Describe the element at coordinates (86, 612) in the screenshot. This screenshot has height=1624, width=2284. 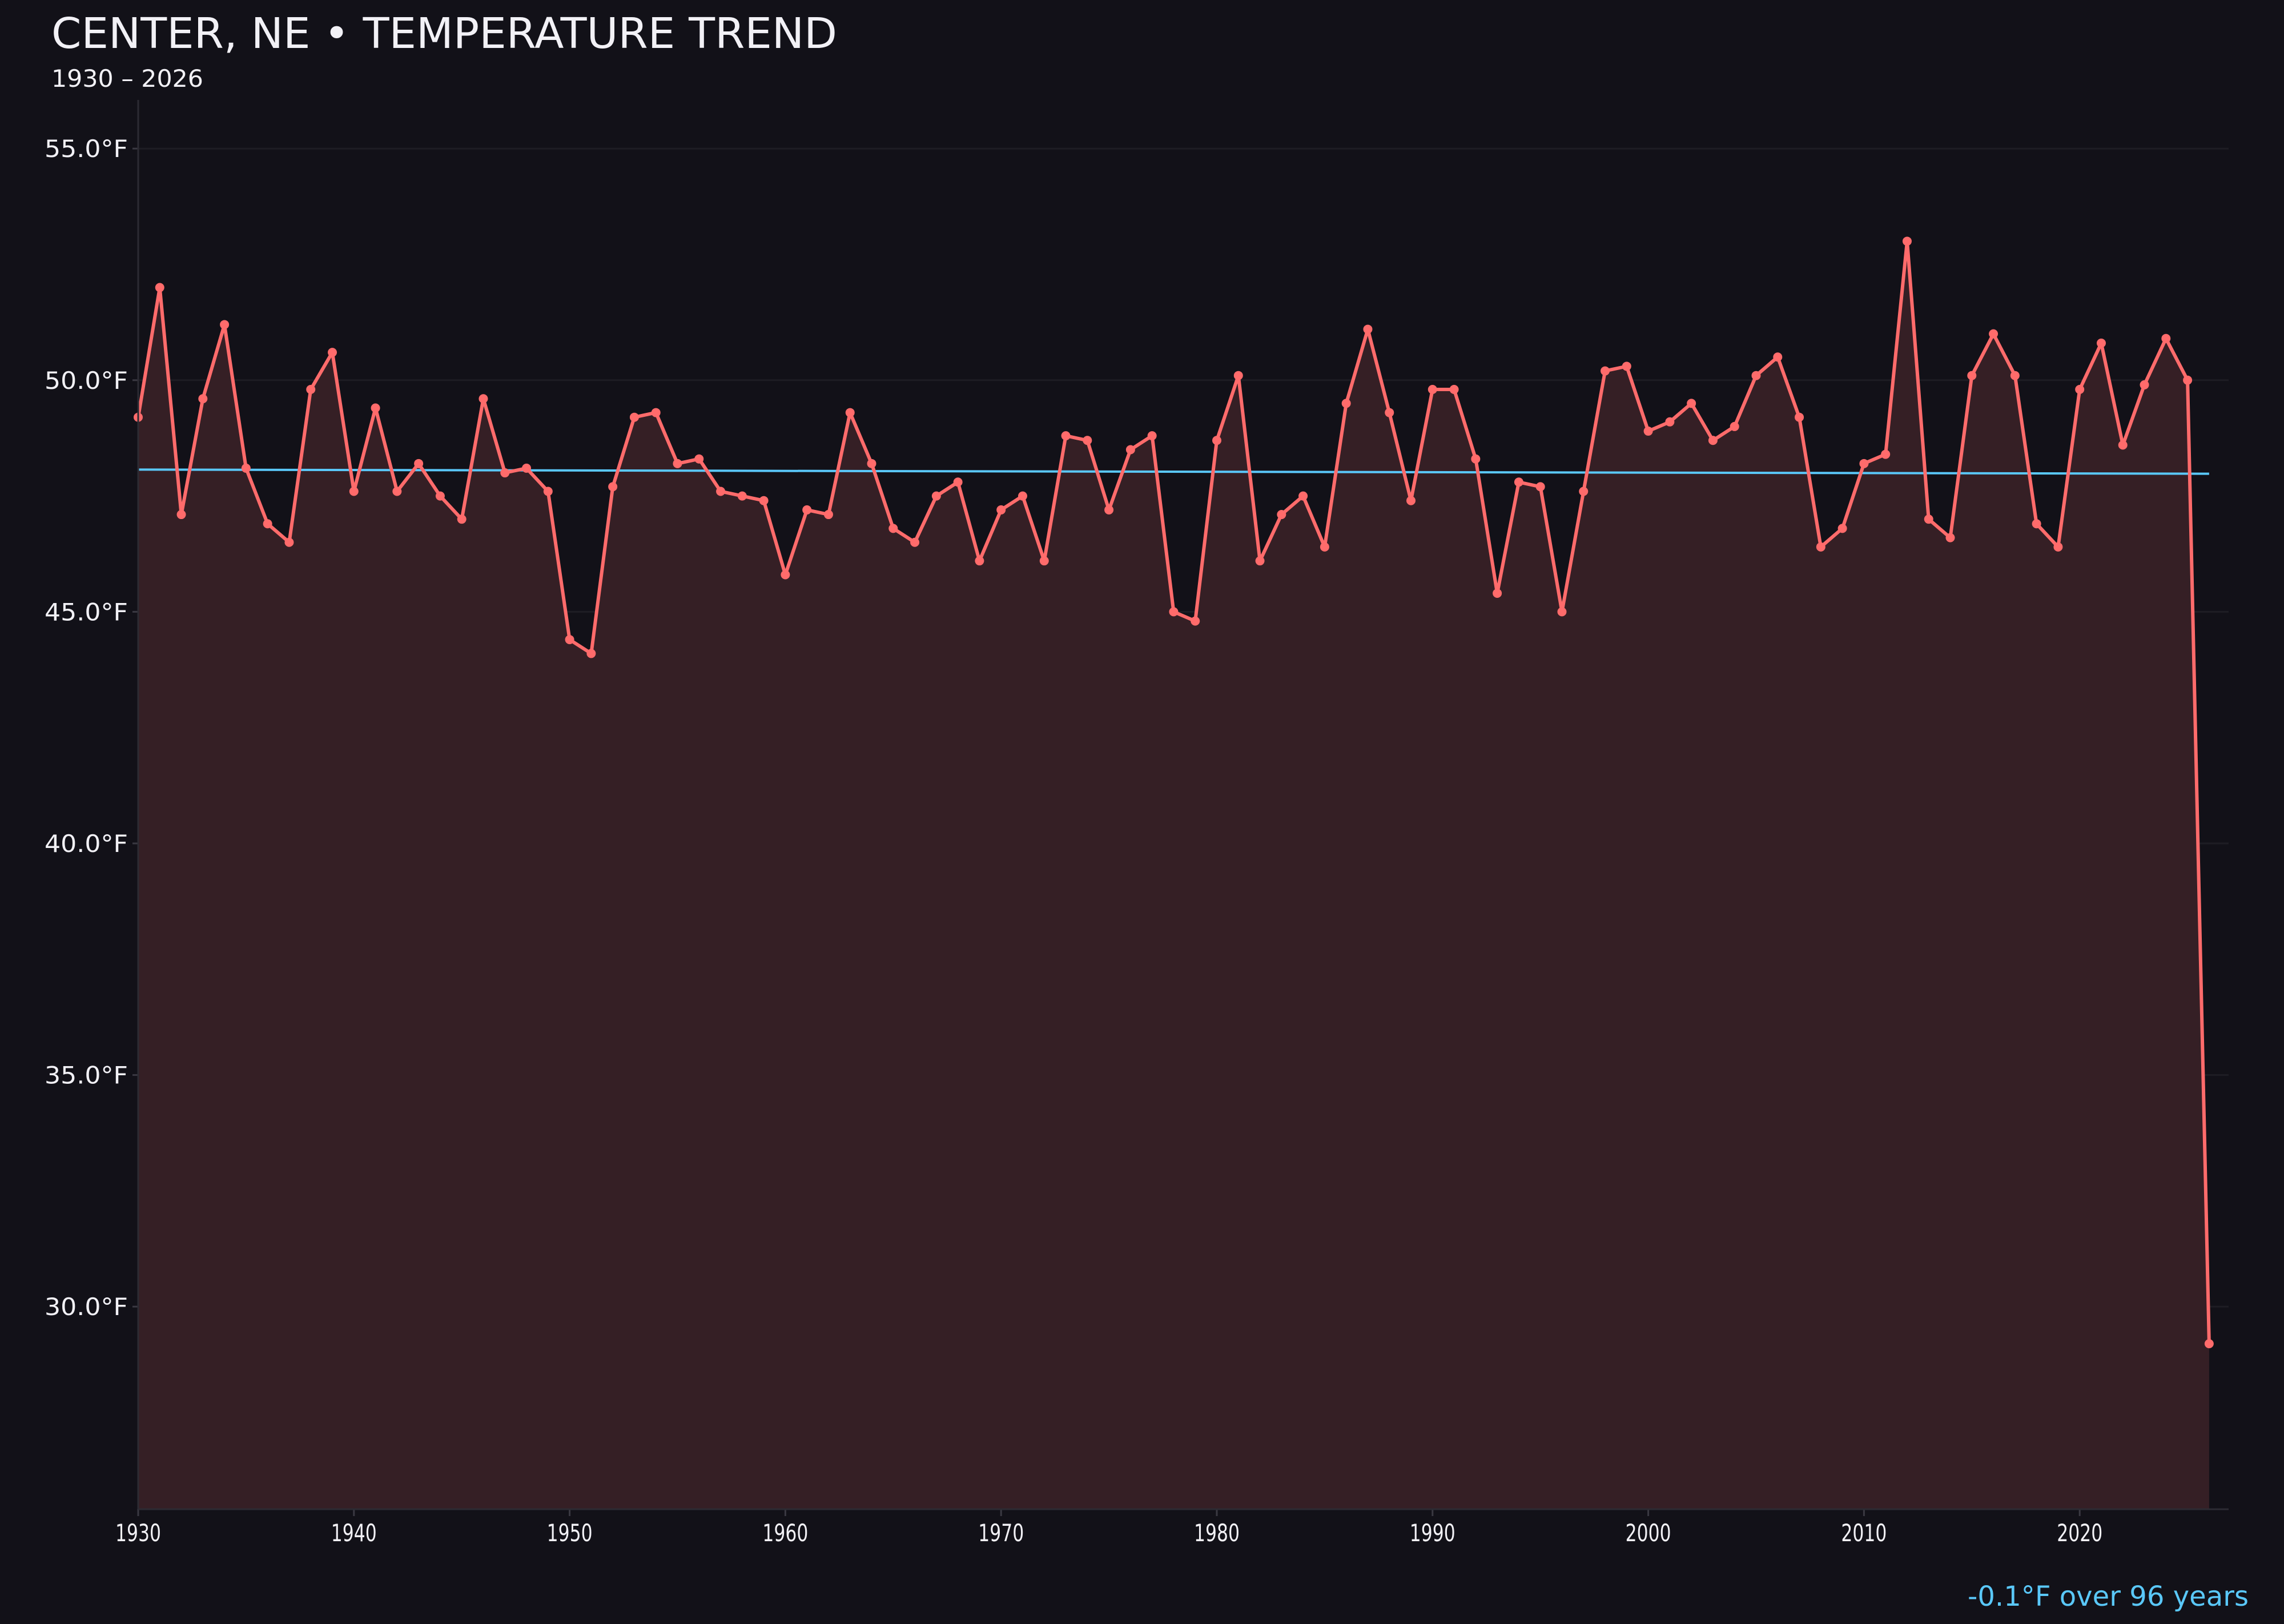
I see `y-tick-label: 45.0°F` at that location.